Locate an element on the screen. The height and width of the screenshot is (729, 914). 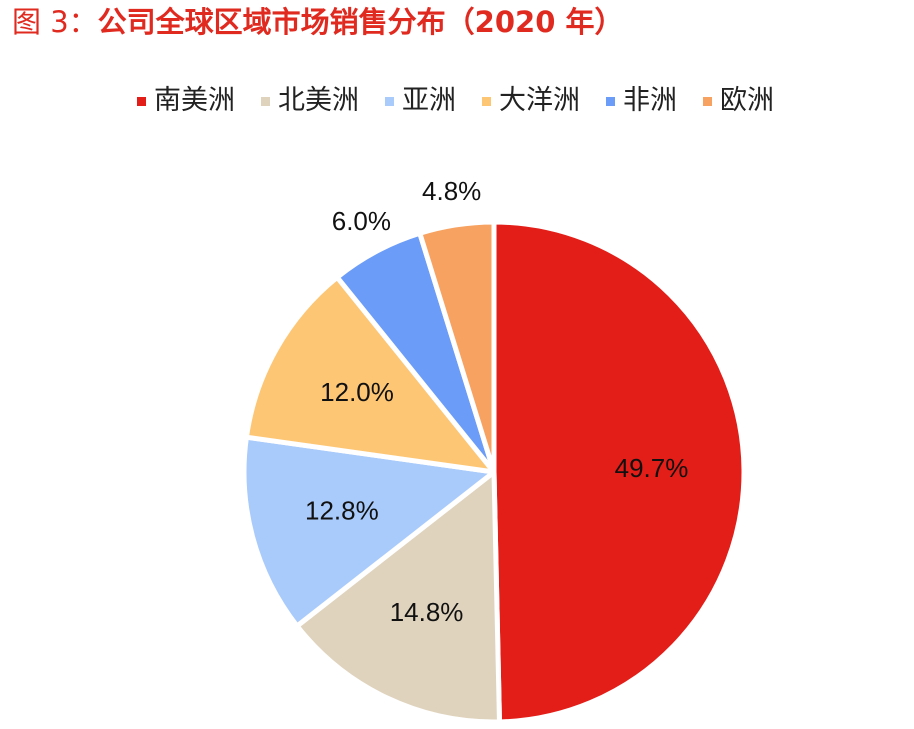
slice-label: 12.8% is located at coordinates (342, 511).